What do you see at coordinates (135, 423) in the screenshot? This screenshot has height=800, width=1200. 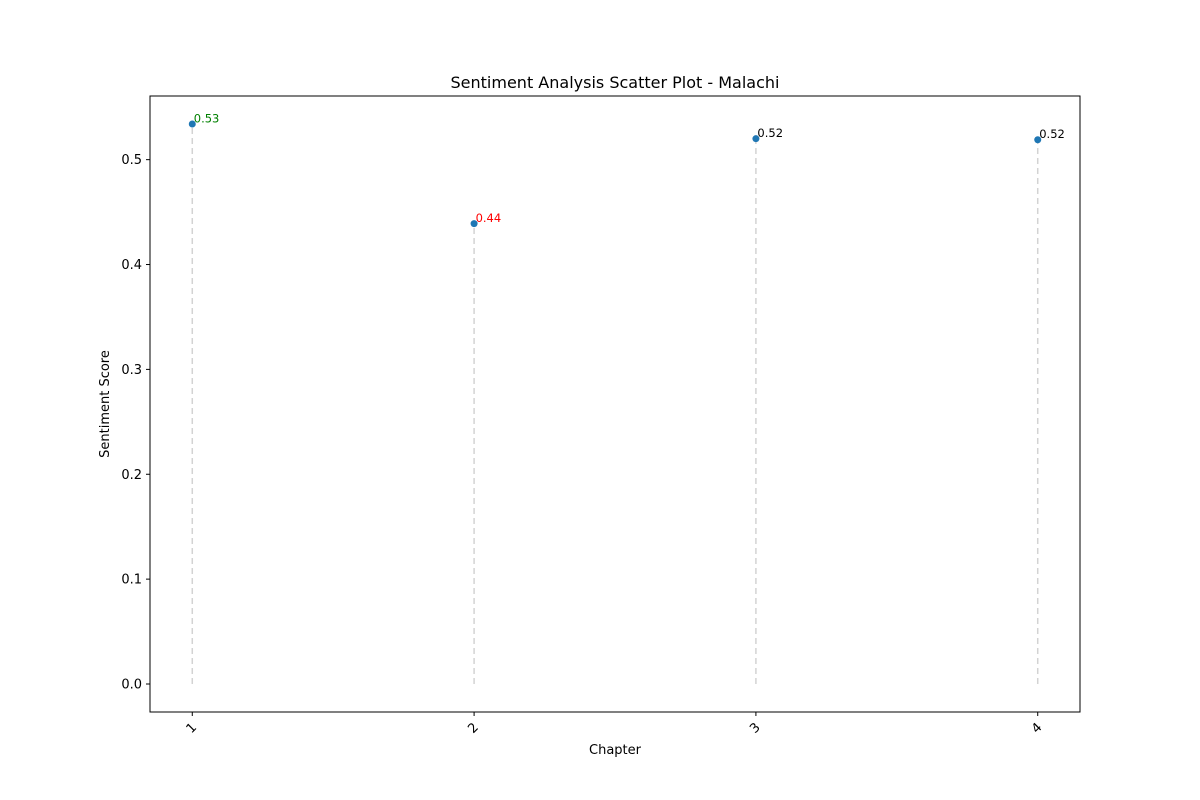 I see `y-axis-ticks: 0.0 0.1 0.2 0.3 0.4 0.5` at bounding box center [135, 423].